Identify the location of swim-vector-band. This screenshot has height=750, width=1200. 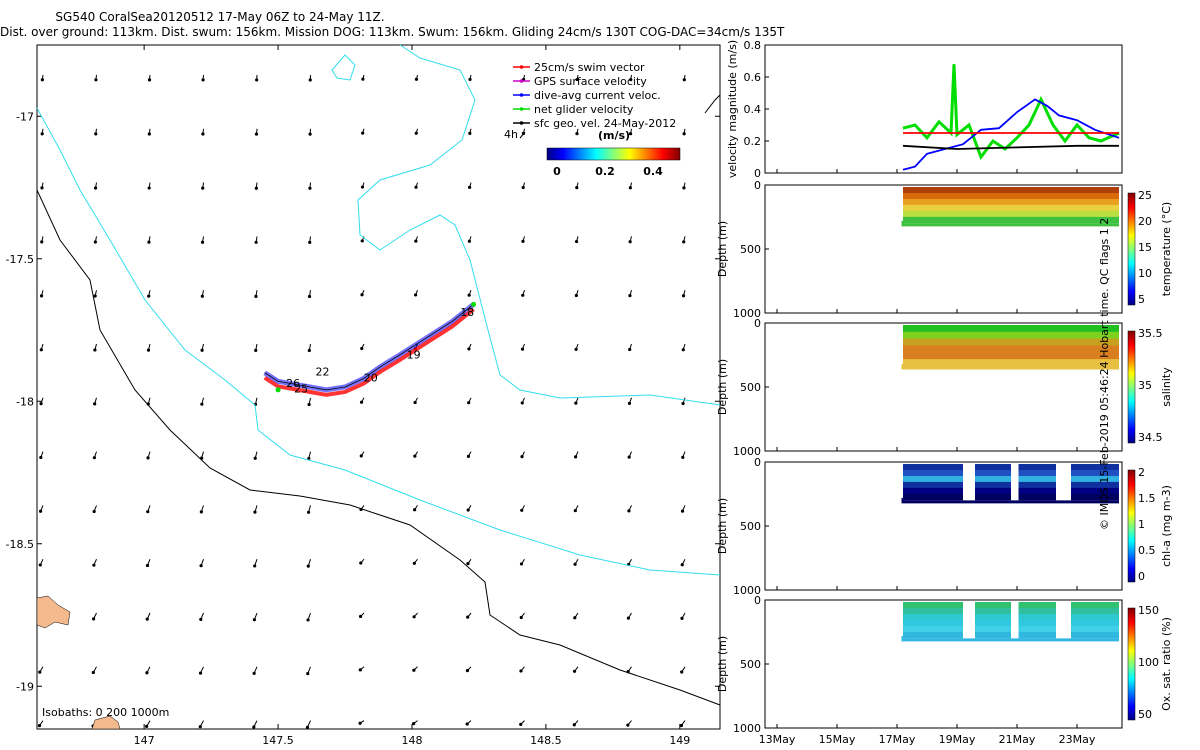
(369, 352).